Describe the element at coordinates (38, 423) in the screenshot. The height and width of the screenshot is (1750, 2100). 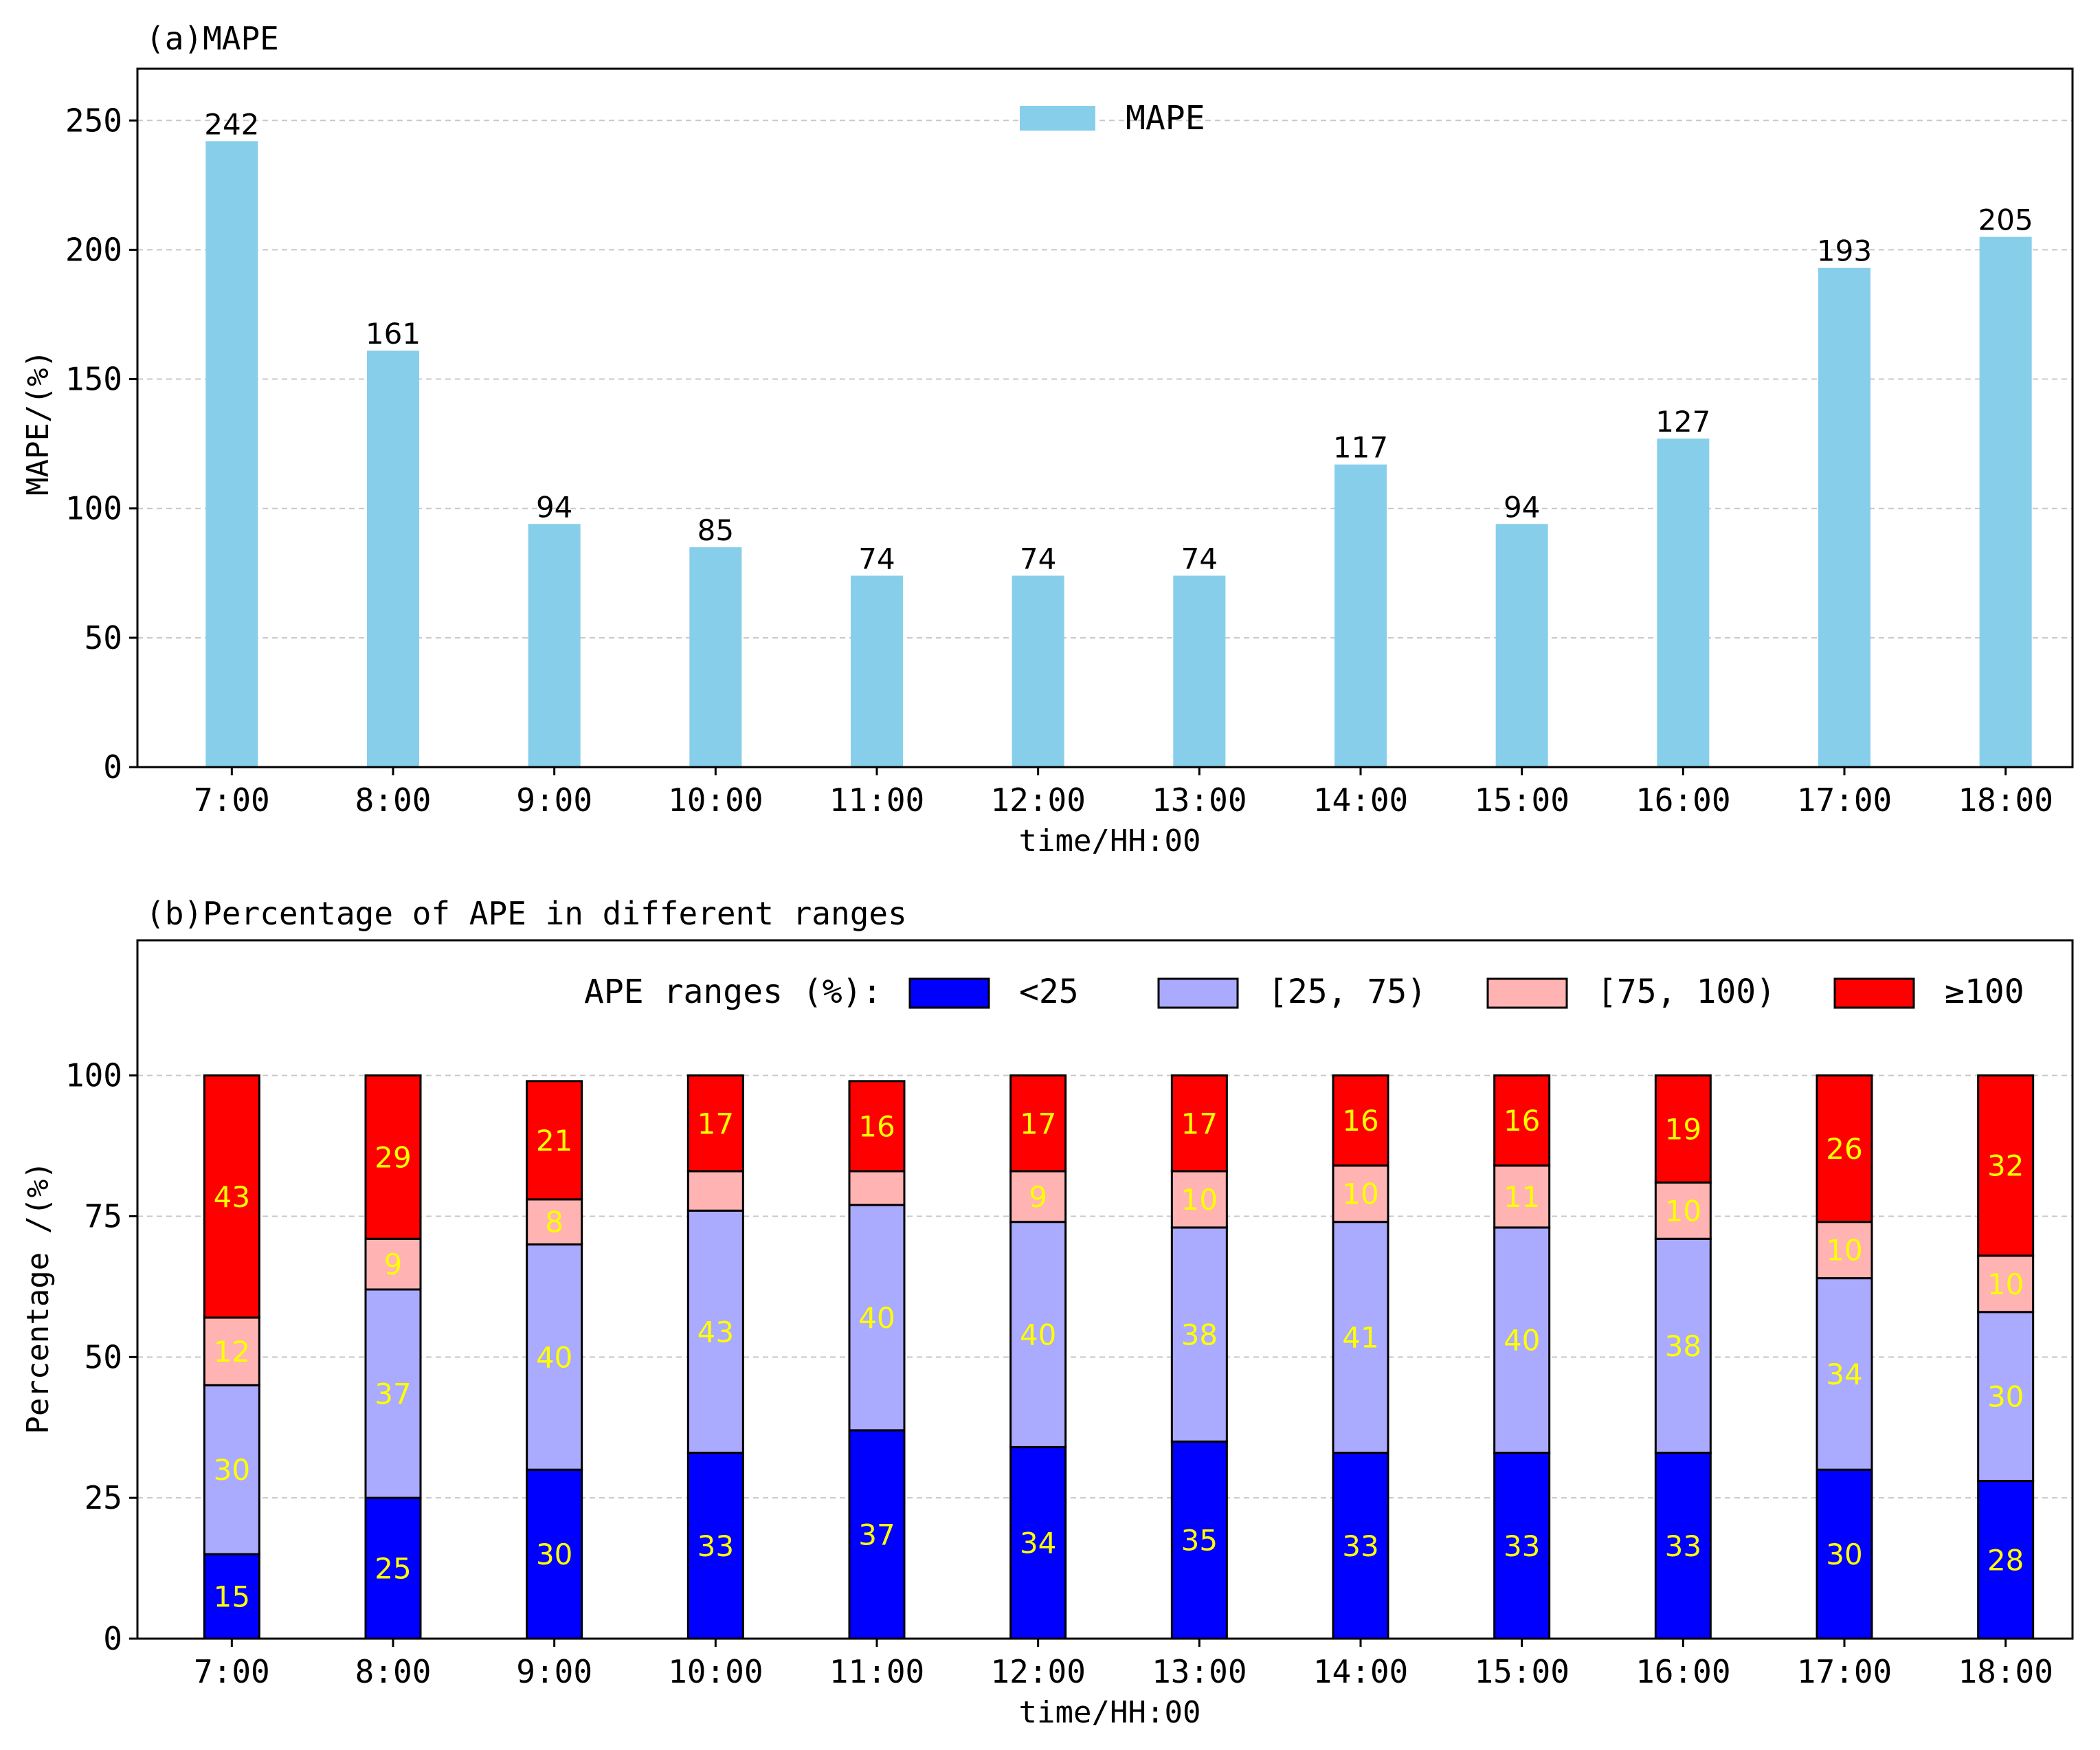
I see `panel-a-y-axis-label: MAPE/(%)` at that location.